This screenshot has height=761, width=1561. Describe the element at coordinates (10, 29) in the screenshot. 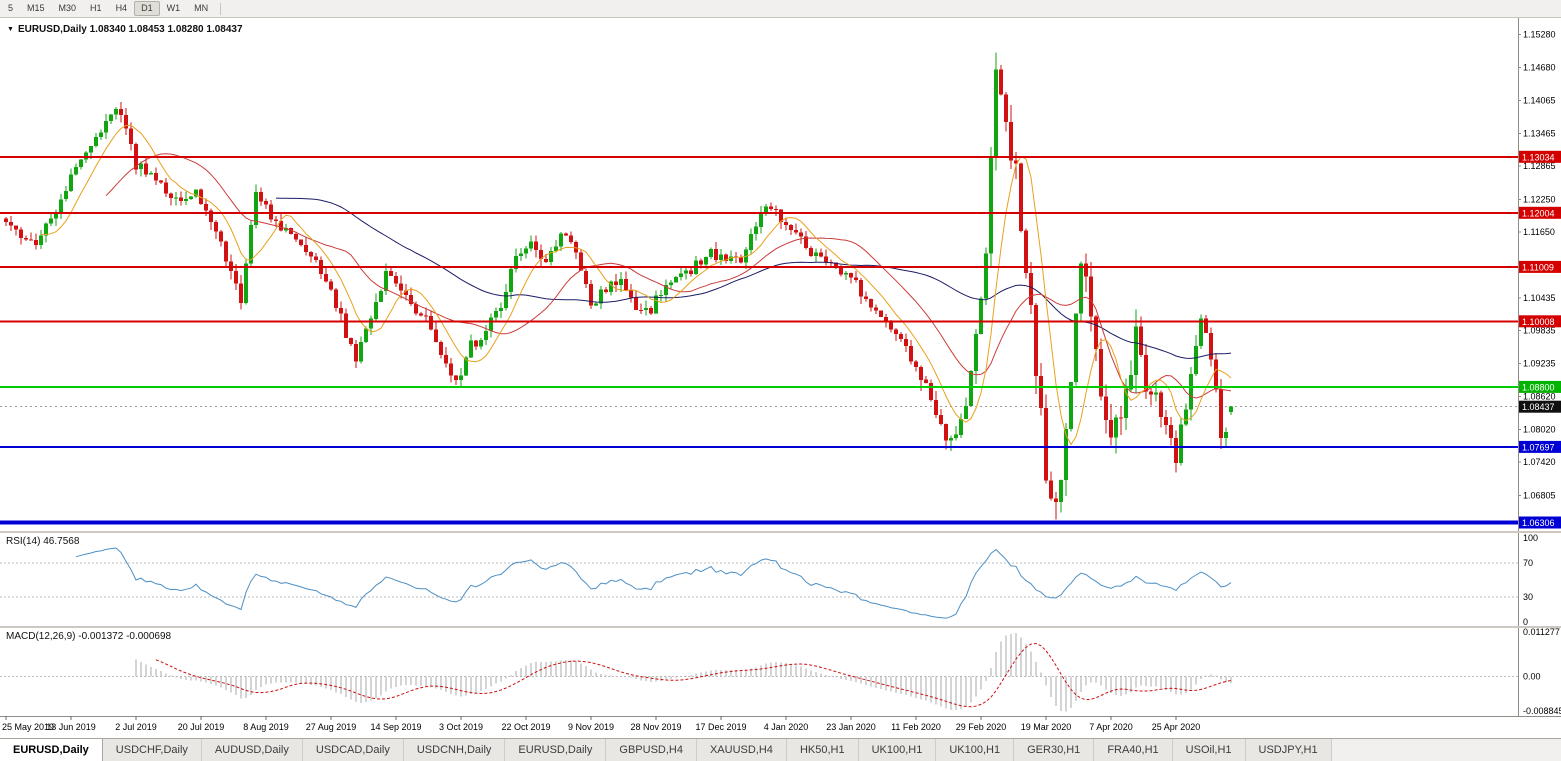

I see `chart-collapse-triangle-icon: ▼` at that location.